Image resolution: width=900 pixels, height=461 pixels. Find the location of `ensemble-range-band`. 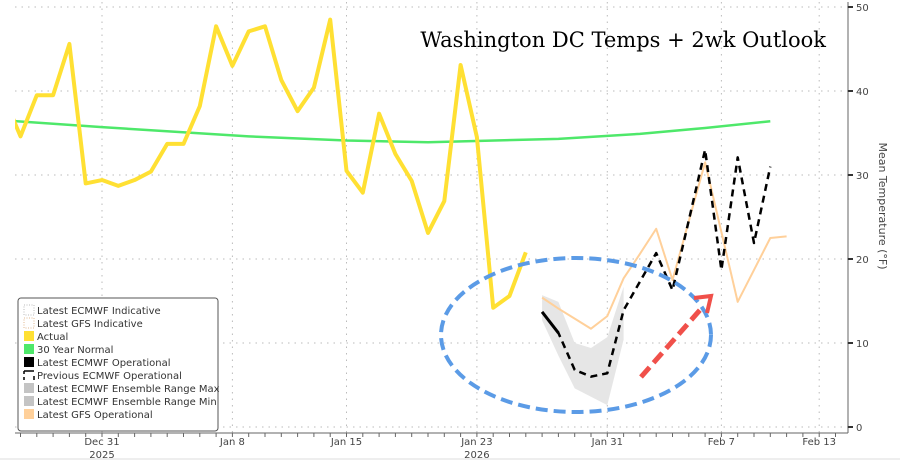

ensemble-range-band is located at coordinates (583, 346).